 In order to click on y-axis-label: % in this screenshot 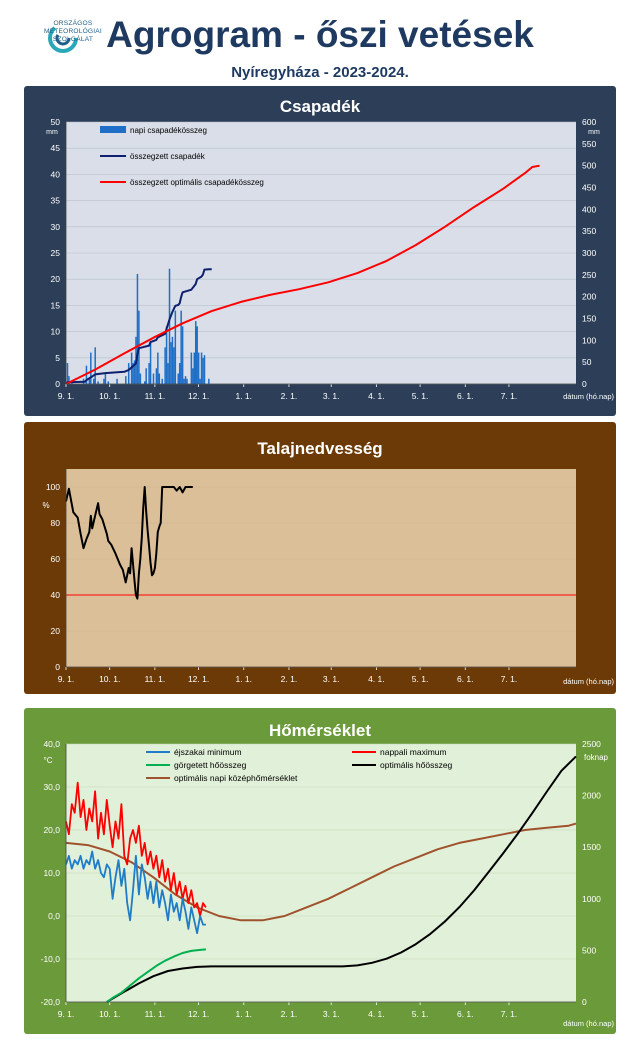, I will do `click(45, 505)`.